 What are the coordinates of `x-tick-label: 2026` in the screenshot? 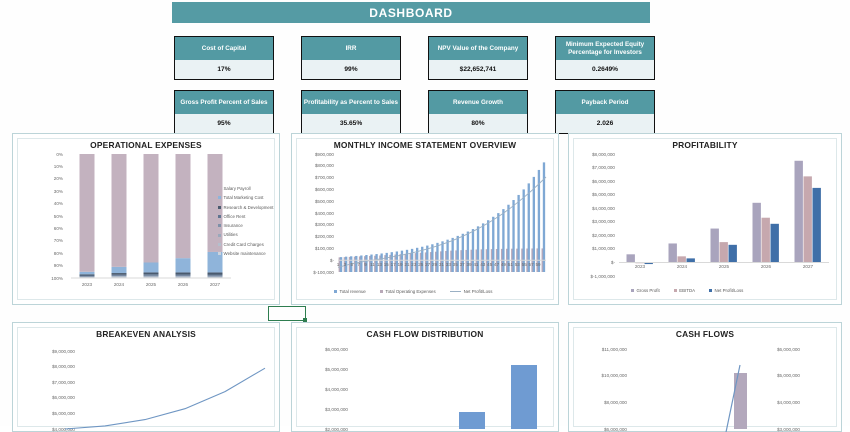 It's located at (766, 266).